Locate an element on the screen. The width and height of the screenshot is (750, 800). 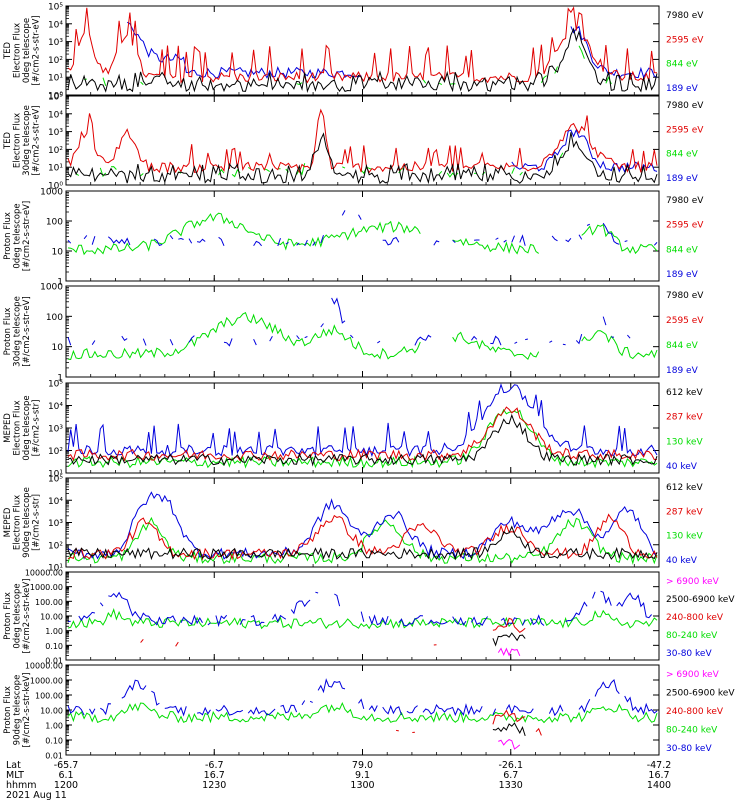
x-tick-lat: 79.0 is located at coordinates (362, 765).